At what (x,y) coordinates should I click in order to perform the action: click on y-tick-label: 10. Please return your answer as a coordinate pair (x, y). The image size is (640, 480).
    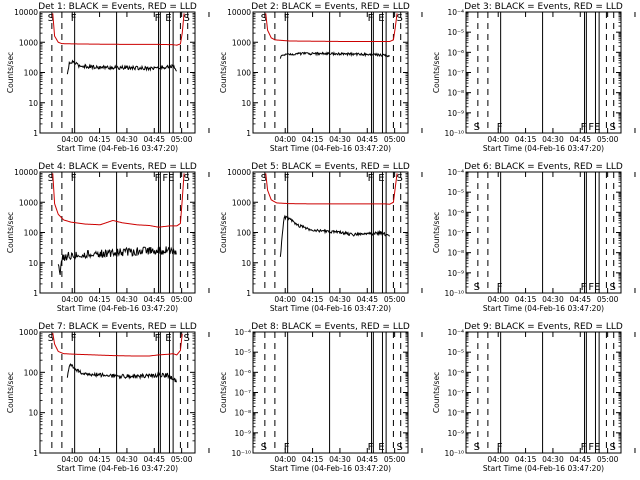
    Looking at the image, I should click on (246, 103).